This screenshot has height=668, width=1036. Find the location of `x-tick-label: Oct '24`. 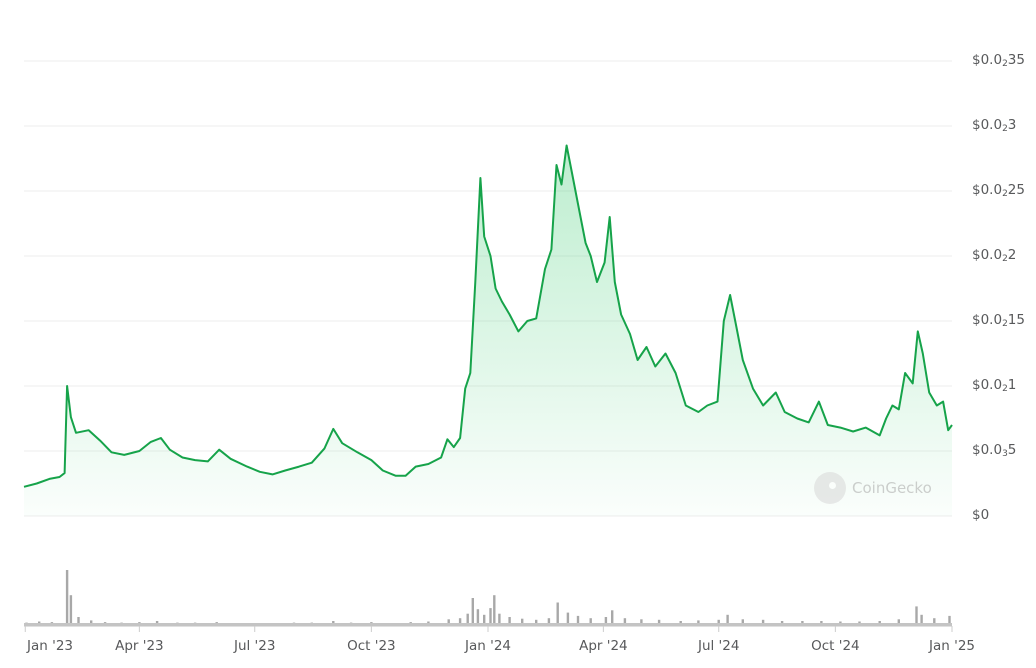

x-tick-label: Oct '24 is located at coordinates (835, 646).